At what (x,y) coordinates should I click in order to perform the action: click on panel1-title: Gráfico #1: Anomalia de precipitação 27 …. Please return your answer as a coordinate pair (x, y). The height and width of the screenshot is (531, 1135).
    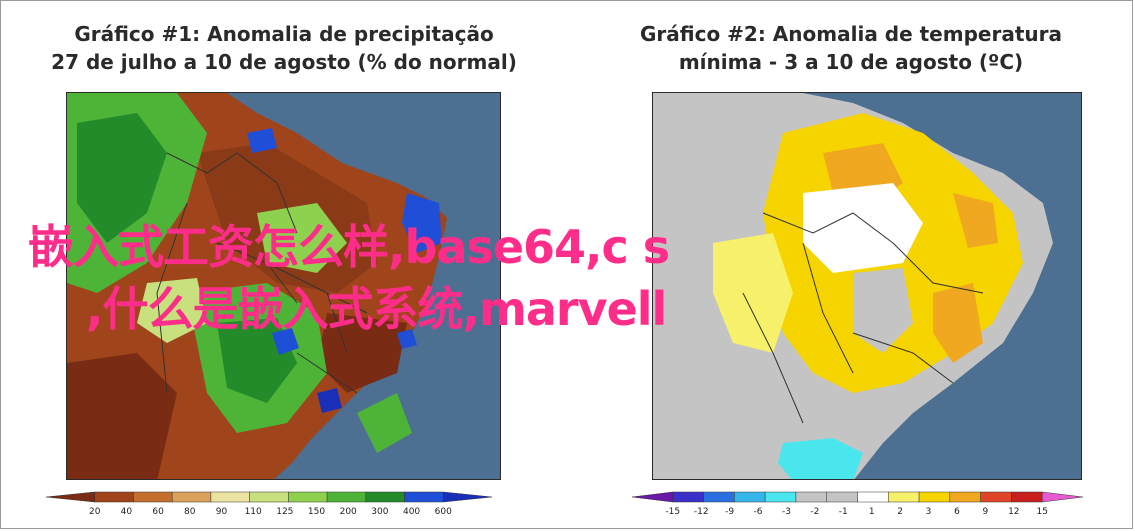
    Looking at the image, I should click on (284, 48).